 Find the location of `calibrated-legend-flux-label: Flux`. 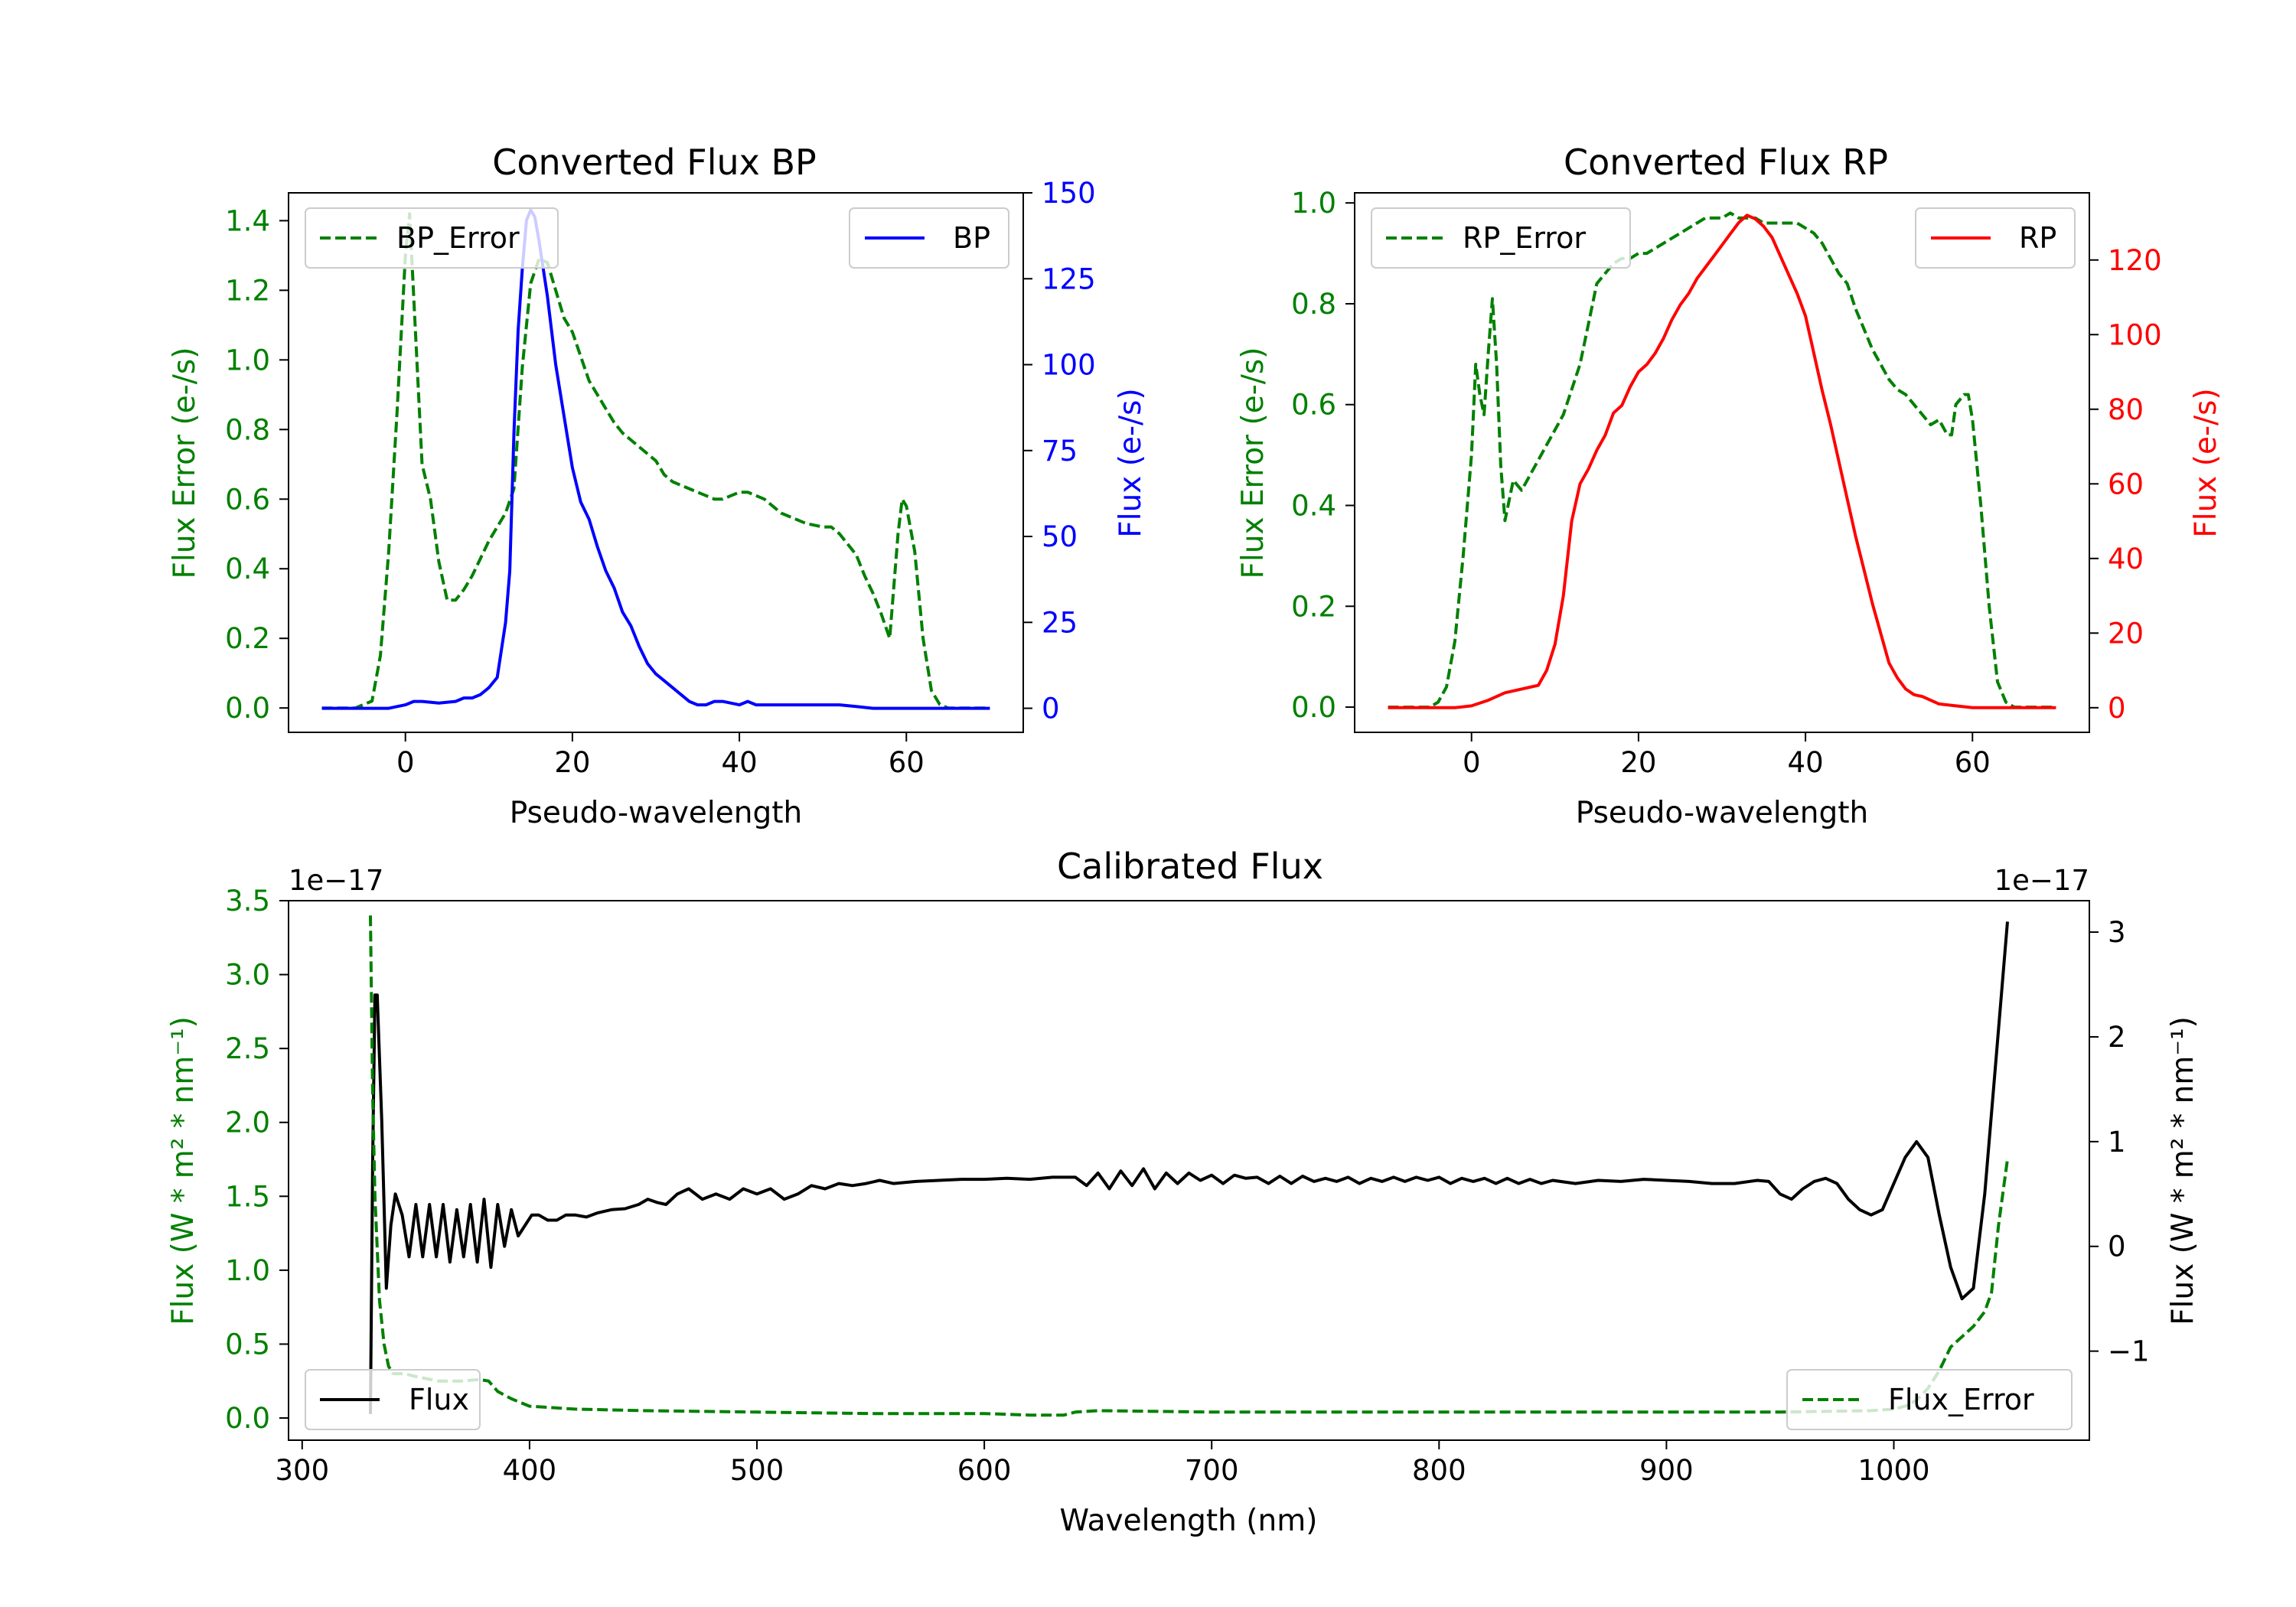

calibrated-legend-flux-label: Flux is located at coordinates (439, 1399).